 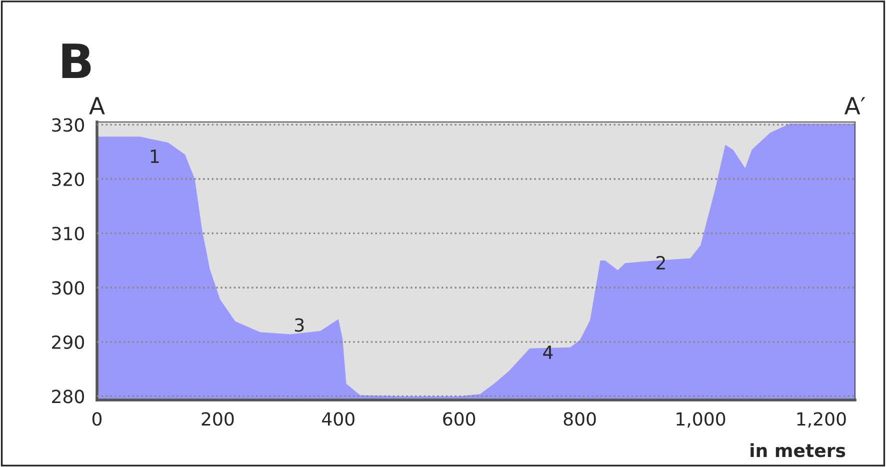 I want to click on x-tick-label: 1,200, so click(x=821, y=420).